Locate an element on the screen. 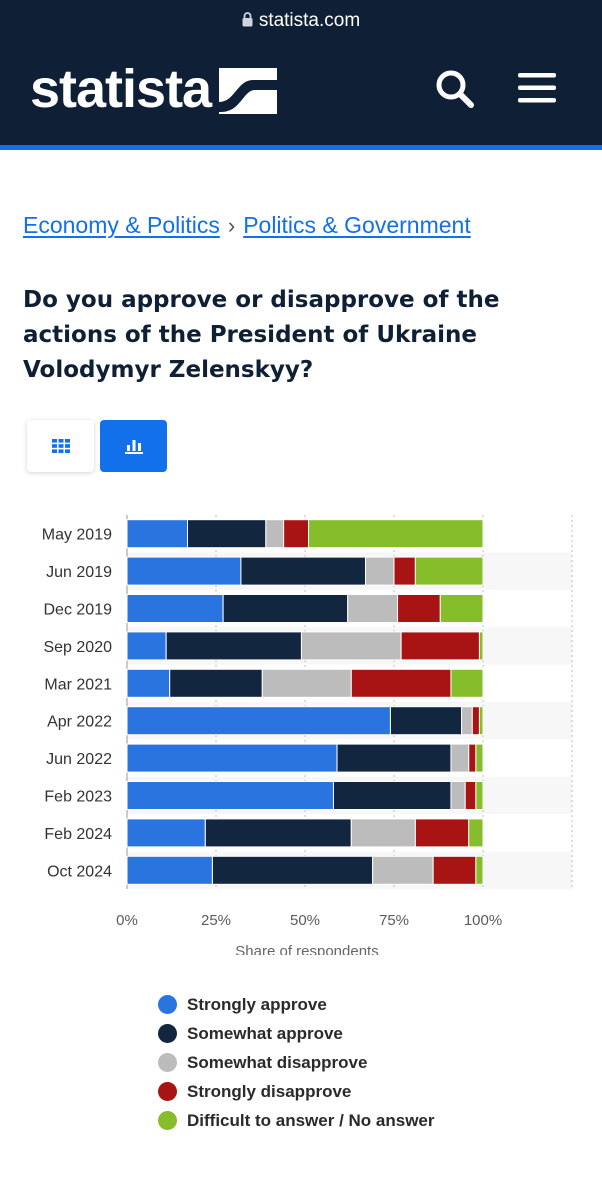 The height and width of the screenshot is (1200, 602). legend-item: Strongly disapprove is located at coordinates (296, 1091).